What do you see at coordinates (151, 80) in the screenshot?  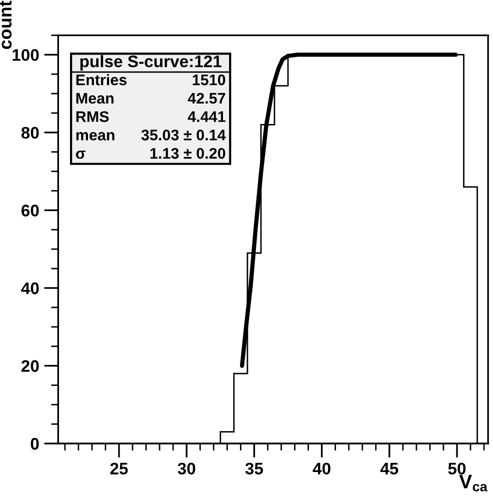 I see `text: Entries 1510` at bounding box center [151, 80].